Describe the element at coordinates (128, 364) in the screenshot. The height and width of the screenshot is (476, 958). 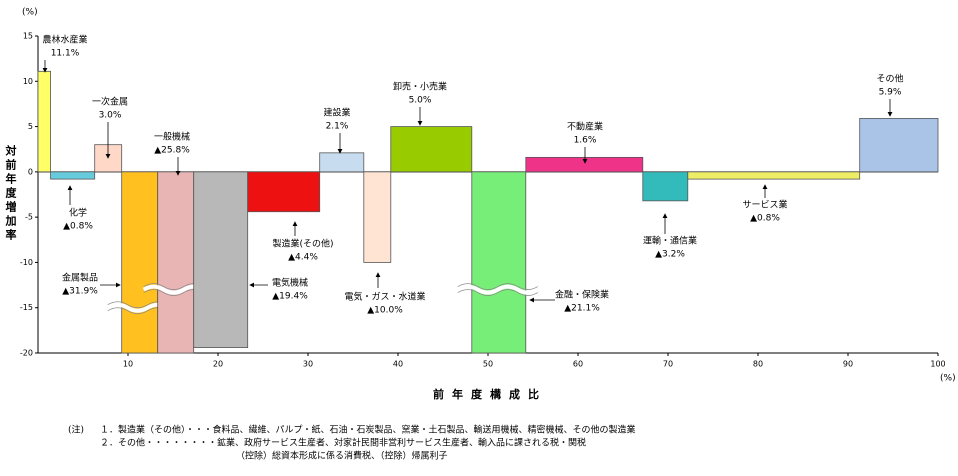
I see `x-tick-label: 10` at that location.